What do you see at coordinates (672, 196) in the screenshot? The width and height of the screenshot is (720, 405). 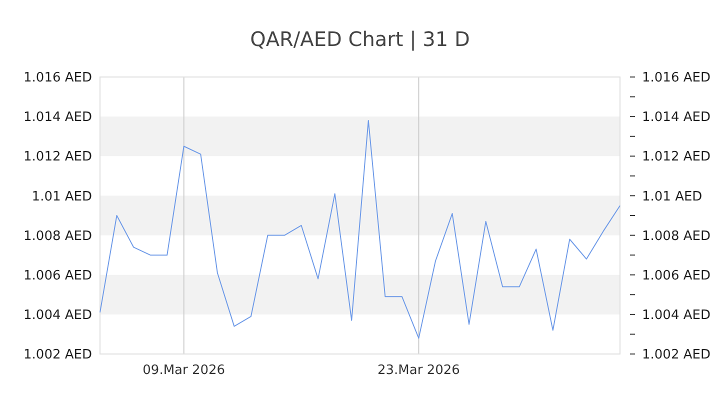 I see `y2-tick-label: 1.01 AED` at bounding box center [672, 196].